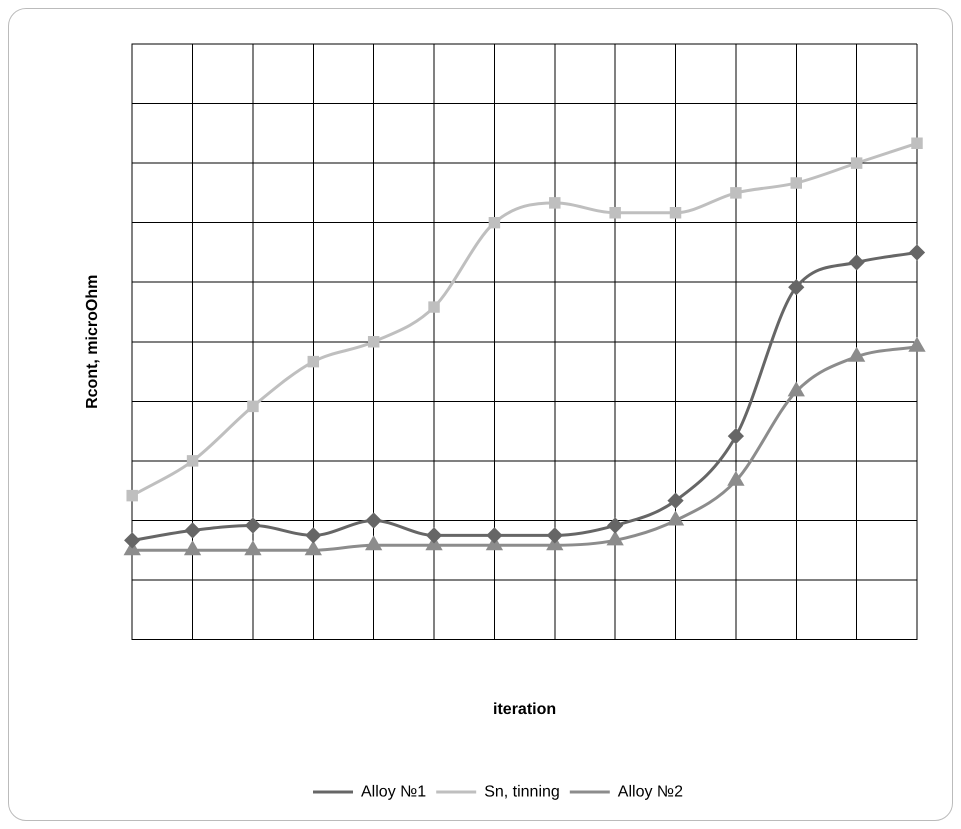 The image size is (961, 829). Describe the element at coordinates (93, 341) in the screenshot. I see `y-axis-title: Rcont, microOhm` at that location.